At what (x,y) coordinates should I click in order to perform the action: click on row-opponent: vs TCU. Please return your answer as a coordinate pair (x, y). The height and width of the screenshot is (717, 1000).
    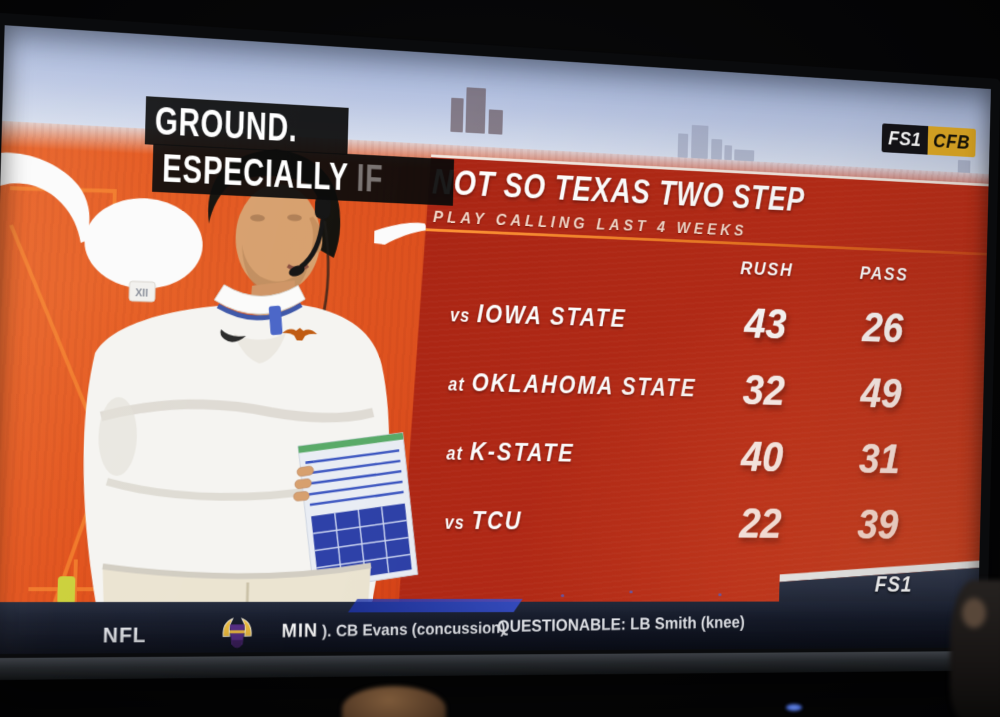
    Looking at the image, I should click on (483, 521).